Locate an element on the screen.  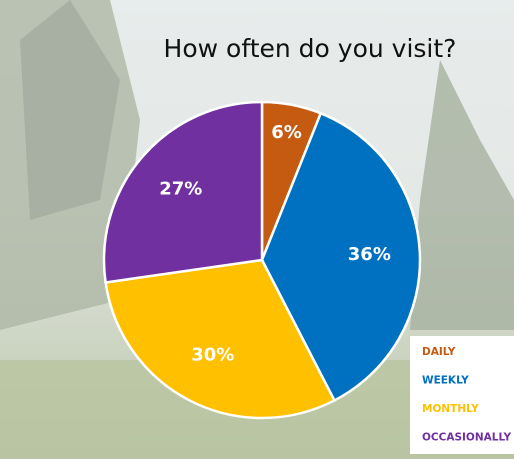
legend-label: DAILY is located at coordinates (439, 352).